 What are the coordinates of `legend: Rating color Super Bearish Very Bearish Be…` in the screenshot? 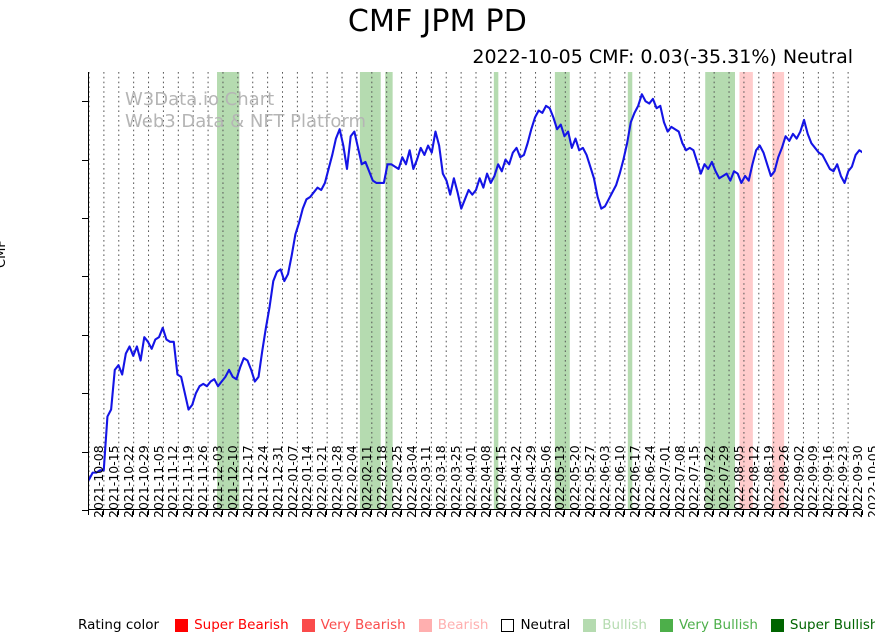 It's located at (476, 625).